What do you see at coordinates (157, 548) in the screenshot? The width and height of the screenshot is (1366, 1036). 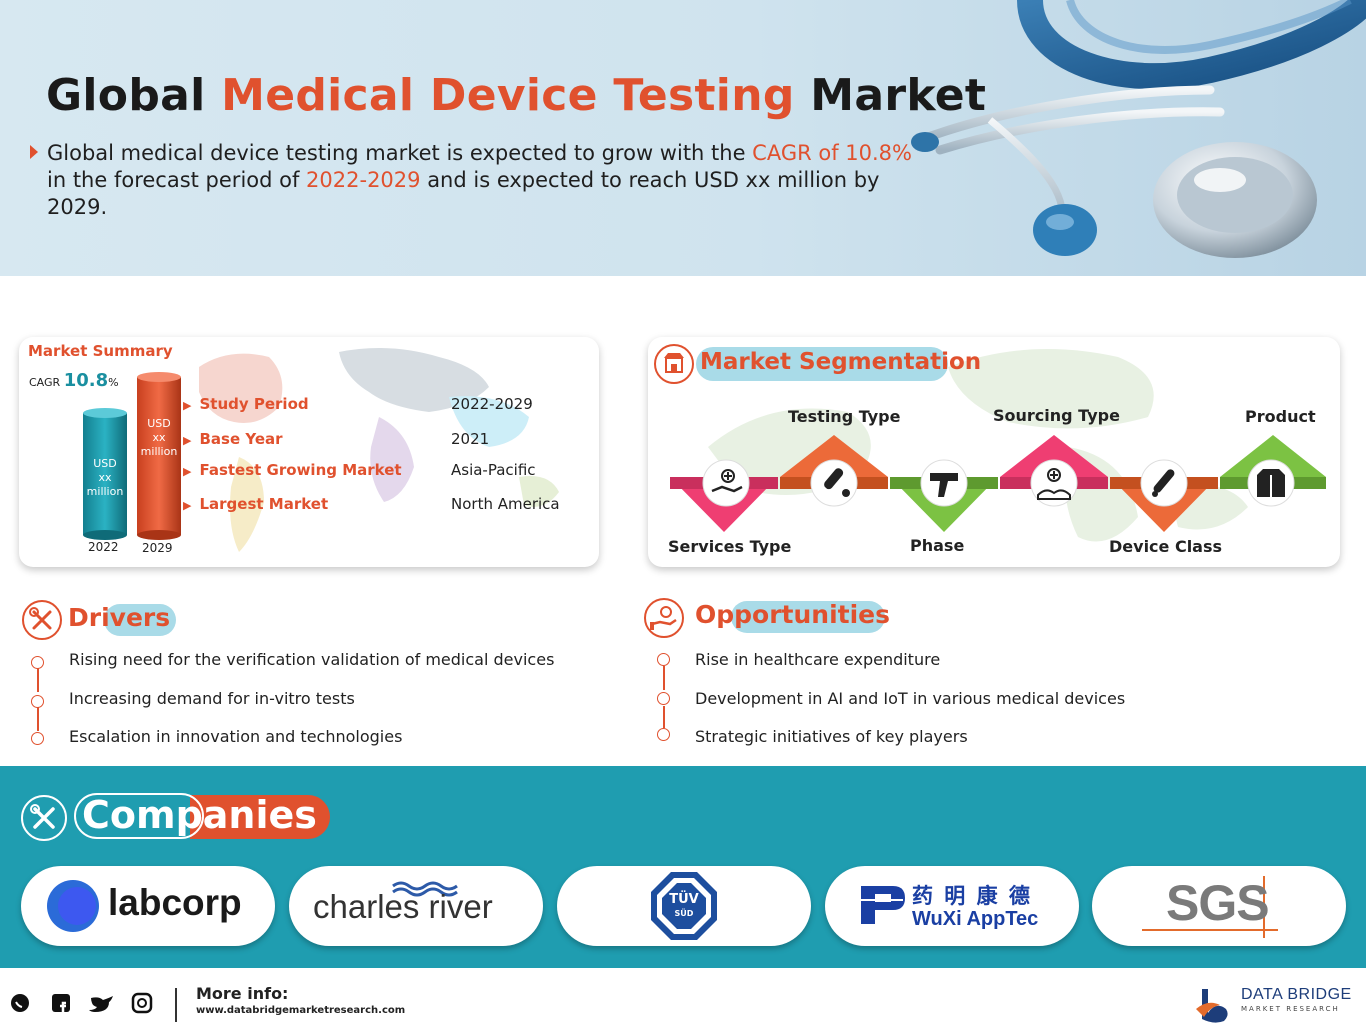 I see `year-2029: 2029` at bounding box center [157, 548].